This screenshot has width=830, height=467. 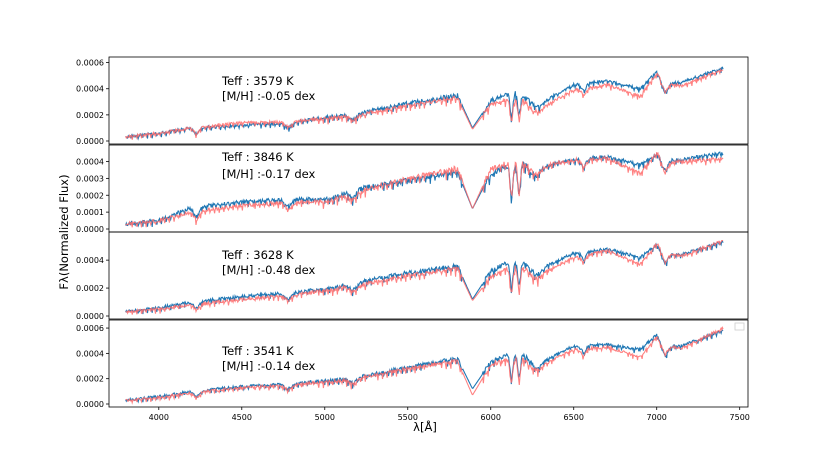 What do you see at coordinates (242, 417) in the screenshot?
I see `x-tick-label: 4500` at bounding box center [242, 417].